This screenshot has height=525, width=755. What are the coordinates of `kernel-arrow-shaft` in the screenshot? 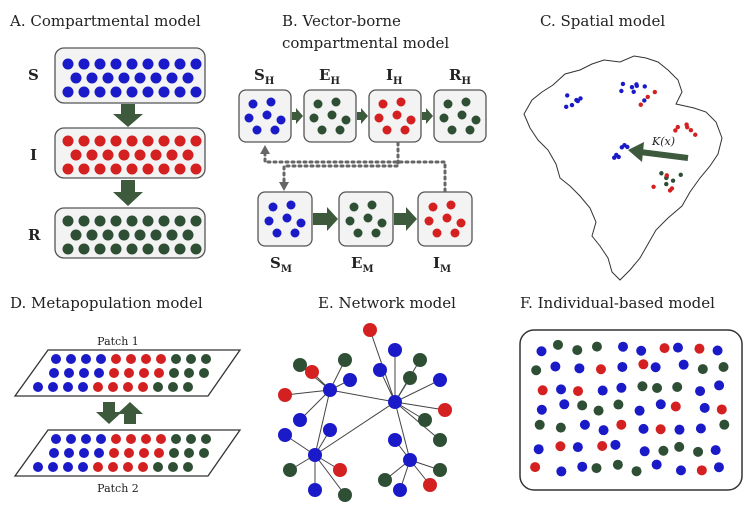 It's located at (664, 155).